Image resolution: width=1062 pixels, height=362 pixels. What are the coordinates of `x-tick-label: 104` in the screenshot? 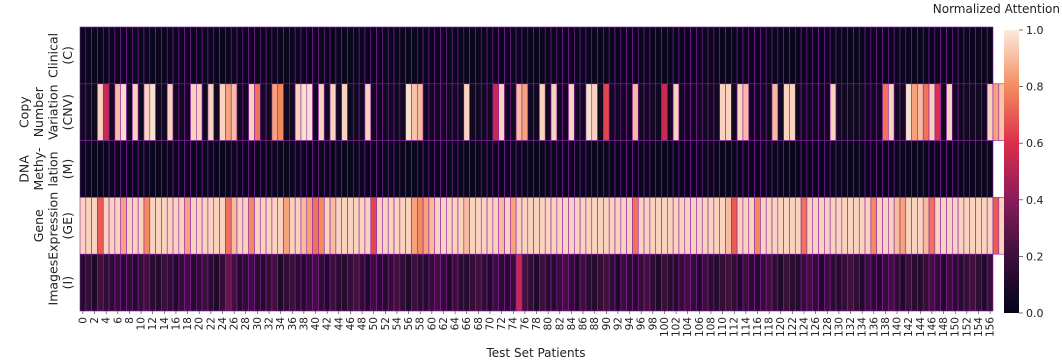 It's located at (688, 327).